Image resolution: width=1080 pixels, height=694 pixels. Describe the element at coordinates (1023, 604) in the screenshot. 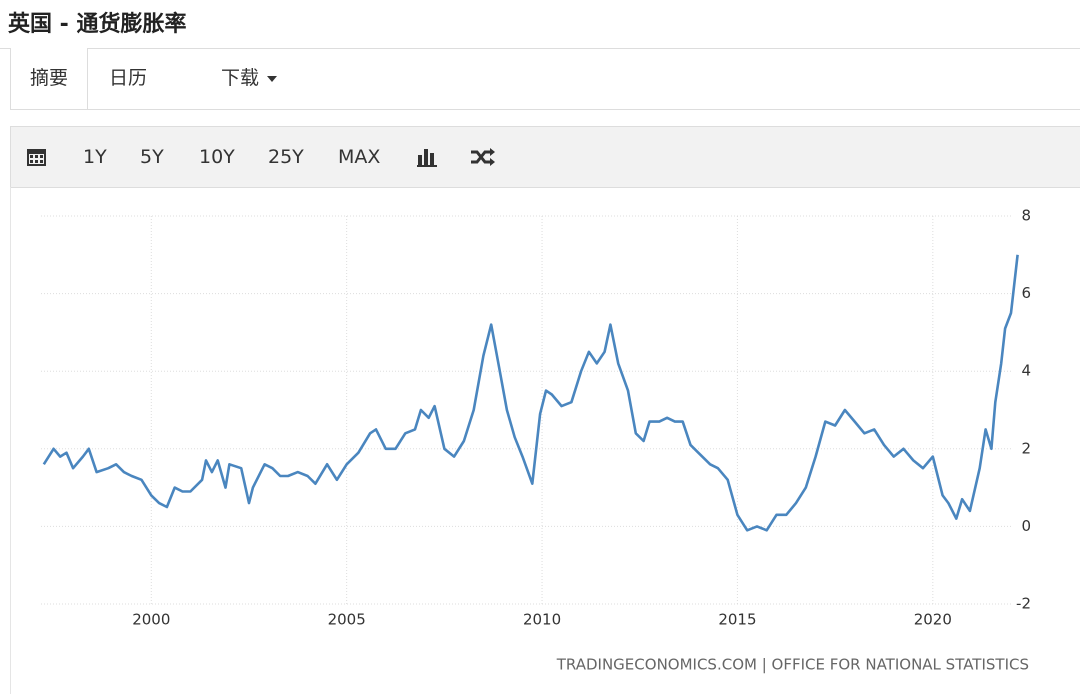

I see `y-tick-label: -2` at that location.